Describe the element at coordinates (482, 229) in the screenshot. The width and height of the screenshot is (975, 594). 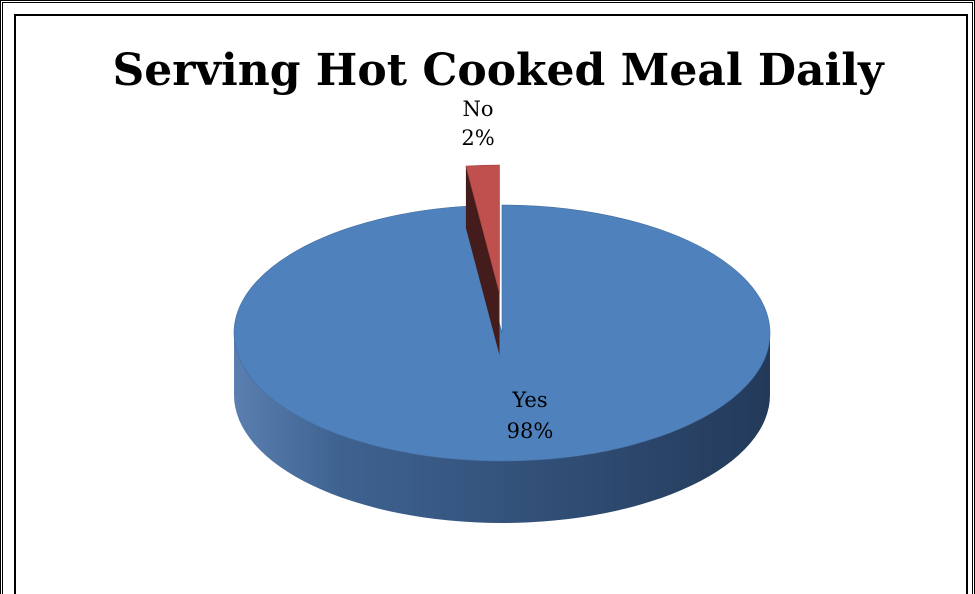
I see `pie-slice-no` at that location.